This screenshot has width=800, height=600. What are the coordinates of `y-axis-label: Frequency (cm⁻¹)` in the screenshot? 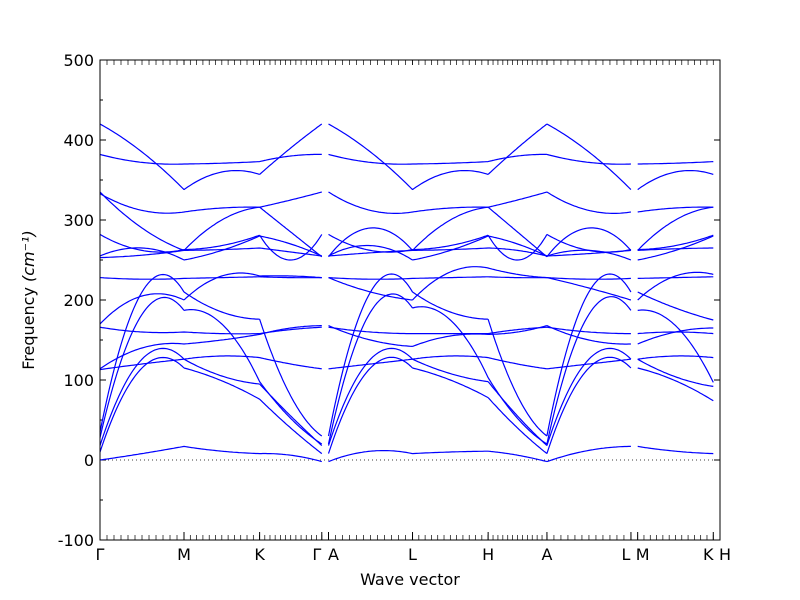 It's located at (28, 299).